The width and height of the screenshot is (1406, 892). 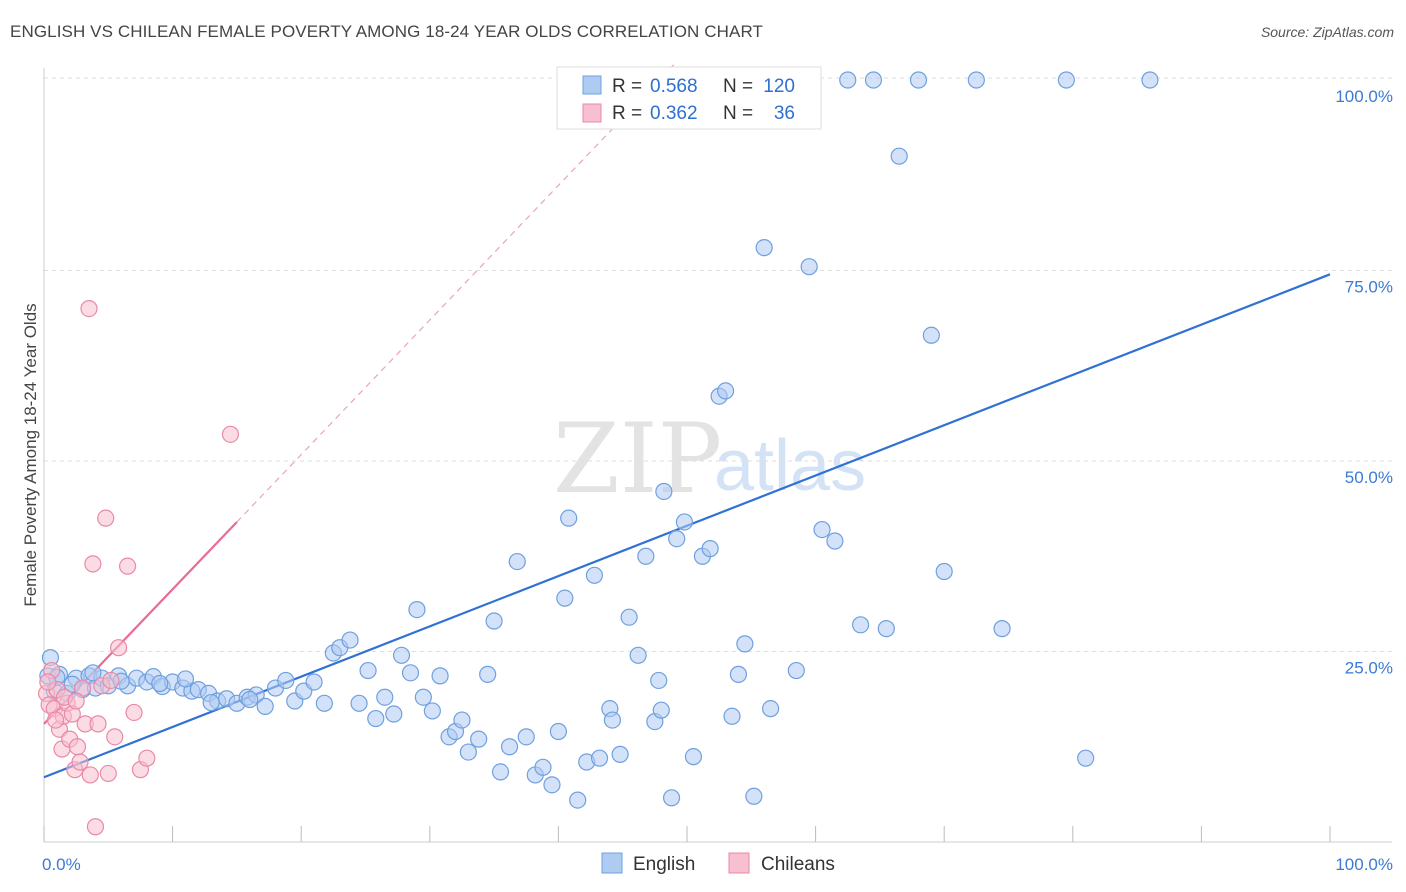 What do you see at coordinates (612, 863) in the screenshot?
I see `bottom-legend-swatch-english` at bounding box center [612, 863].